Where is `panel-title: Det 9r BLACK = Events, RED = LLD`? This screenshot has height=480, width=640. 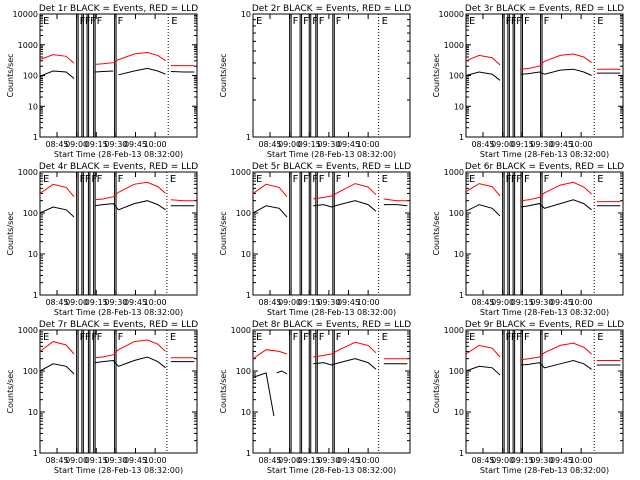 panel-title: Det 9r BLACK = Events, RED = LLD is located at coordinates (544, 325).